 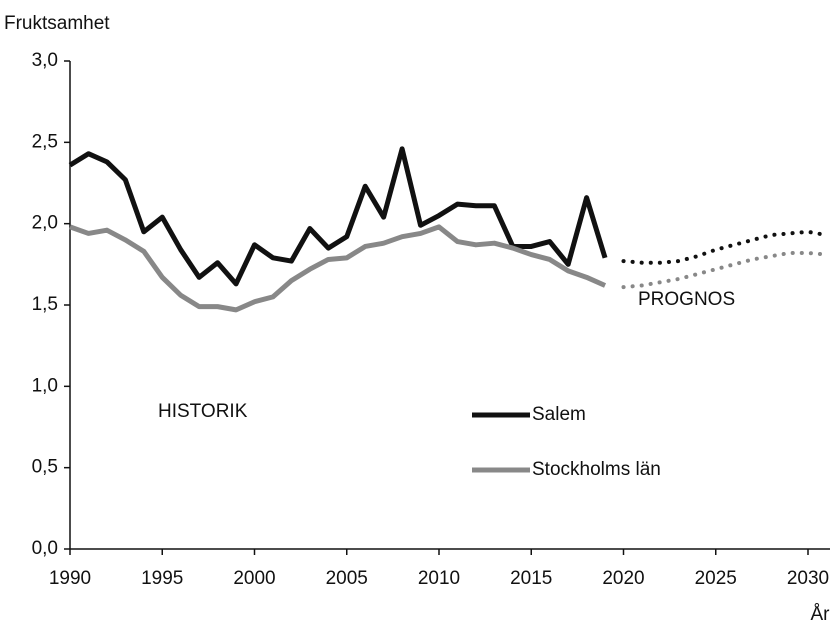 I want to click on x-tick-label: 2000, so click(x=254, y=578).